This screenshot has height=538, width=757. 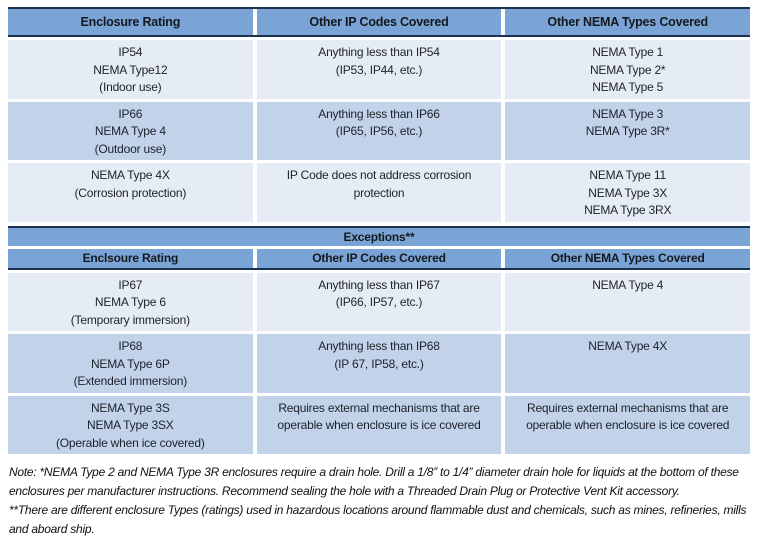 I want to click on cell-line: NEMA Type 6, so click(x=130, y=302).